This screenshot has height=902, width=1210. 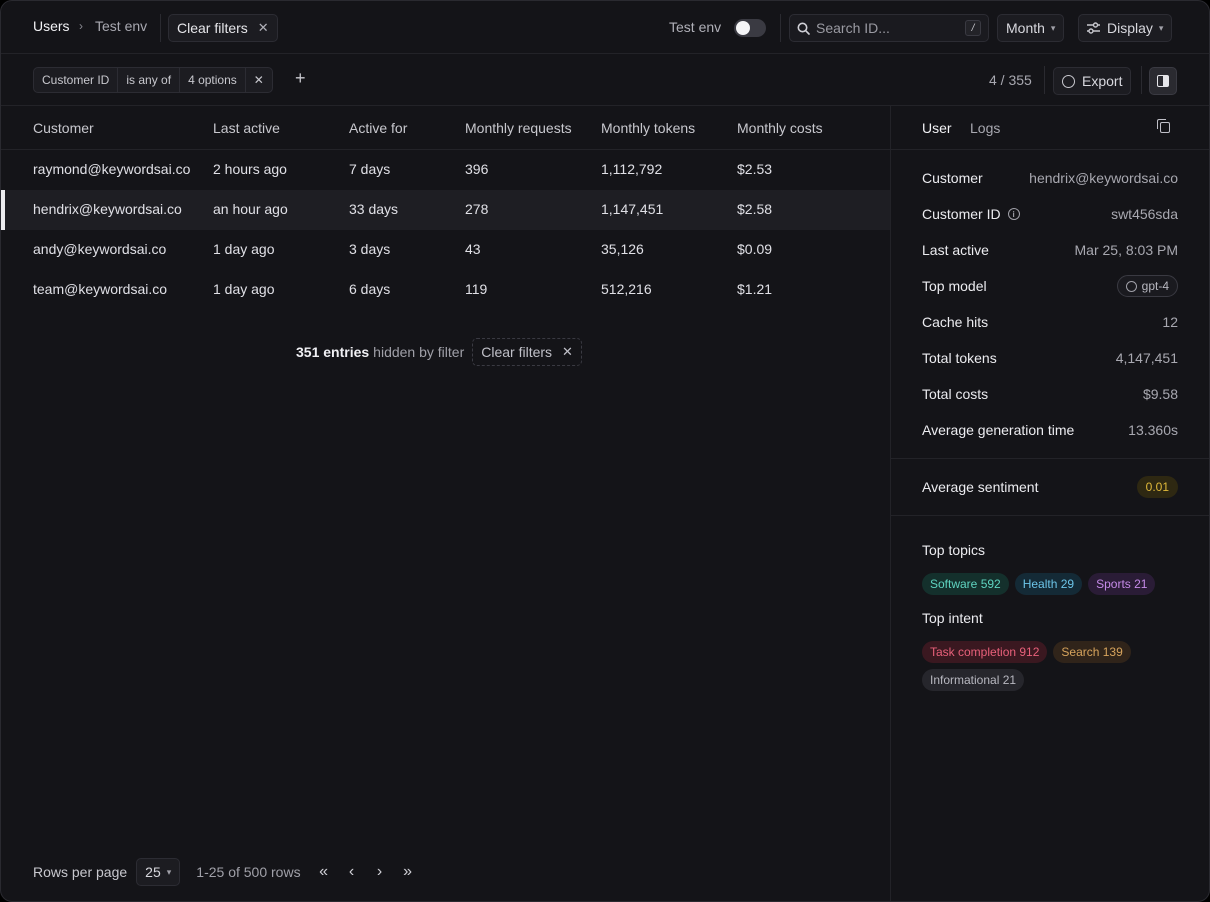 I want to click on detail-value: 12, so click(x=1170, y=322).